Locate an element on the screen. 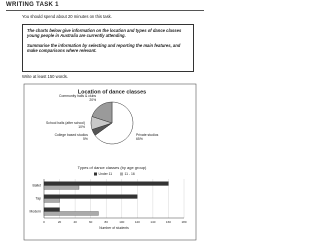 The width and height of the screenshot is (320, 241). slice-value-label: 5% is located at coordinates (85, 139).